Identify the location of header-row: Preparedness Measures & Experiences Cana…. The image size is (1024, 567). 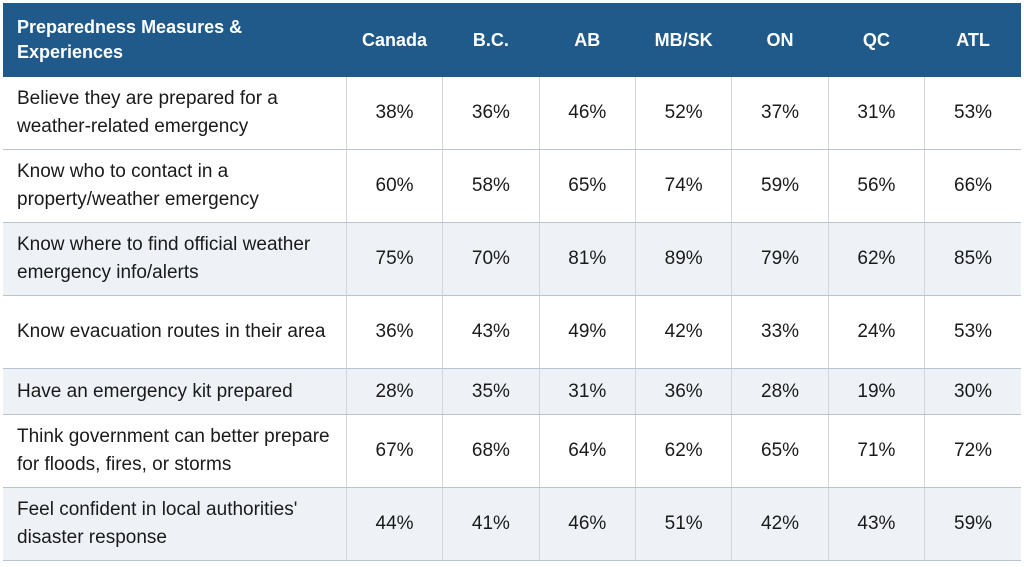
(512, 40).